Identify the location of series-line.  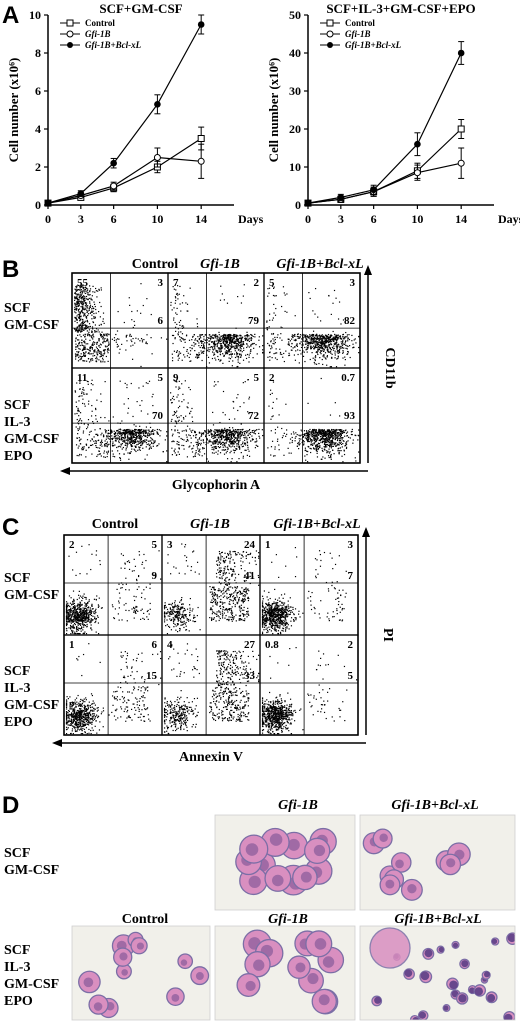
(124, 114).